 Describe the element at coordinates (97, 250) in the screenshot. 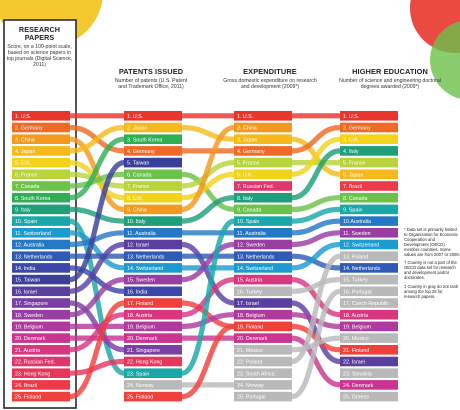

I see `ribbon-switzerland` at that location.